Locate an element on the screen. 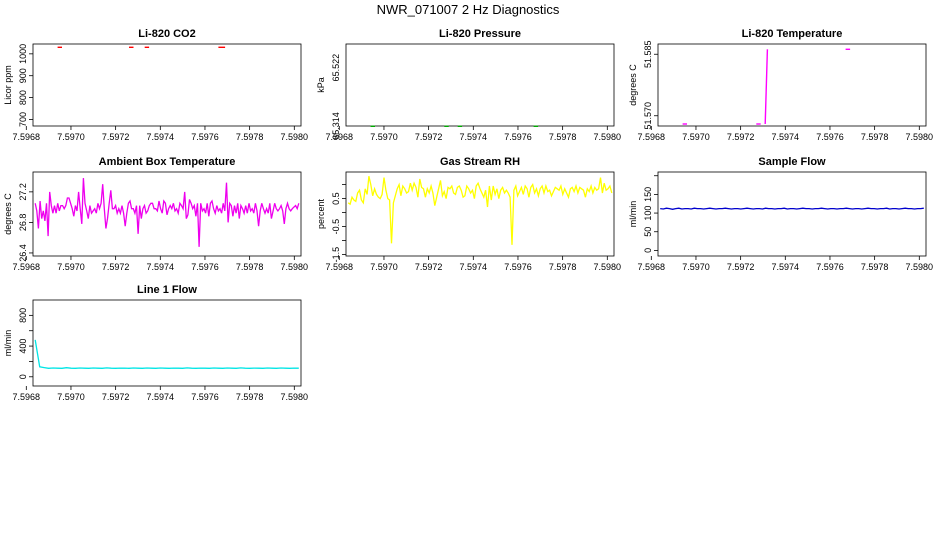 Image resolution: width=936 pixels, height=540 pixels. plot-frame-line1 is located at coordinates (167, 343).